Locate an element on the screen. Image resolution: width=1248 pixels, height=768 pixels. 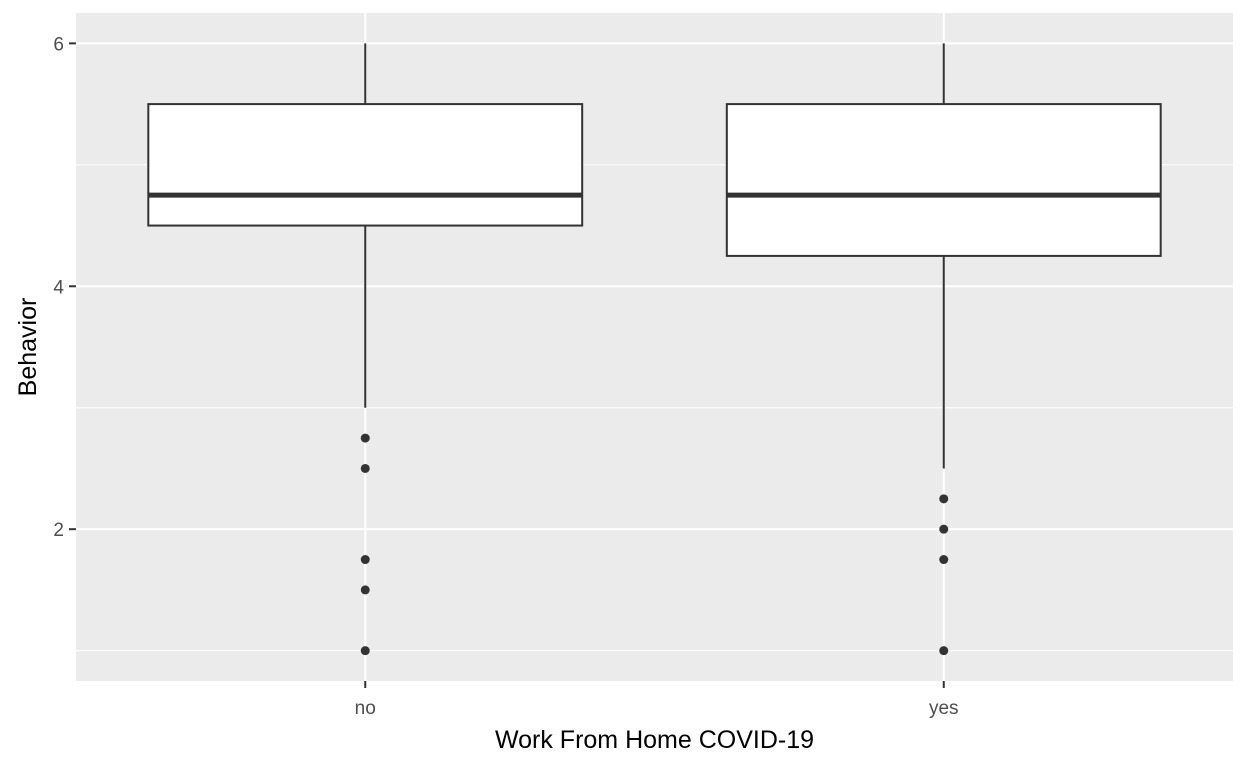
y-axis-title: Behavior is located at coordinates (28, 347).